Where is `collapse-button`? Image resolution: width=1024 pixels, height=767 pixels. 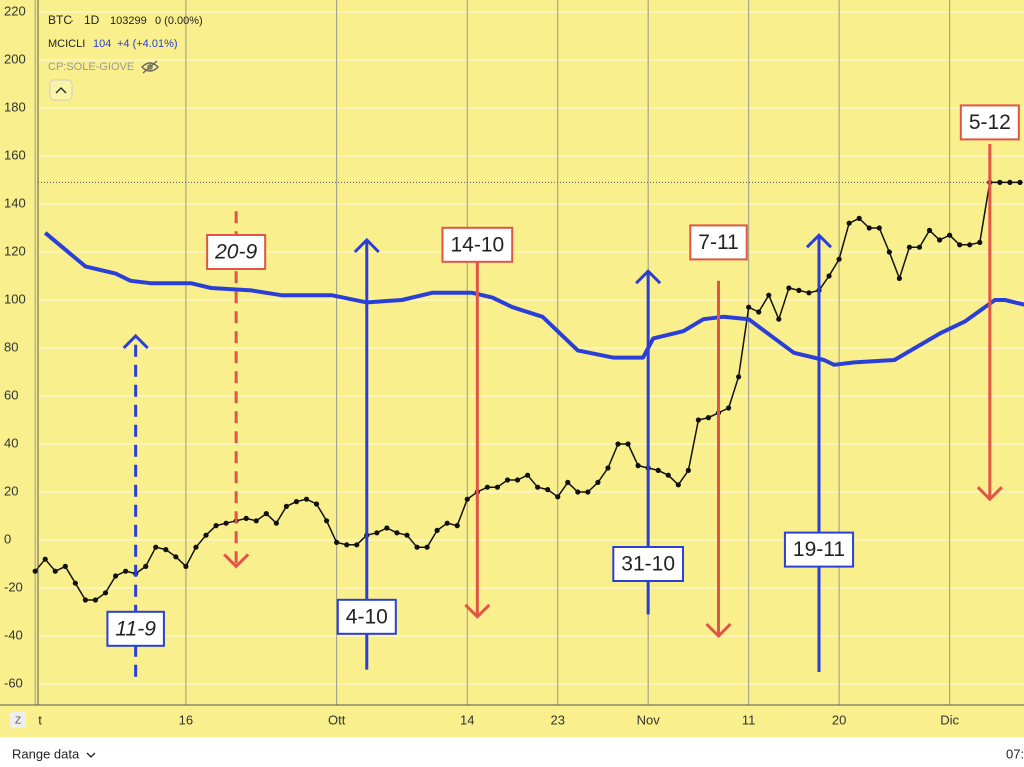
collapse-button is located at coordinates (61, 90).